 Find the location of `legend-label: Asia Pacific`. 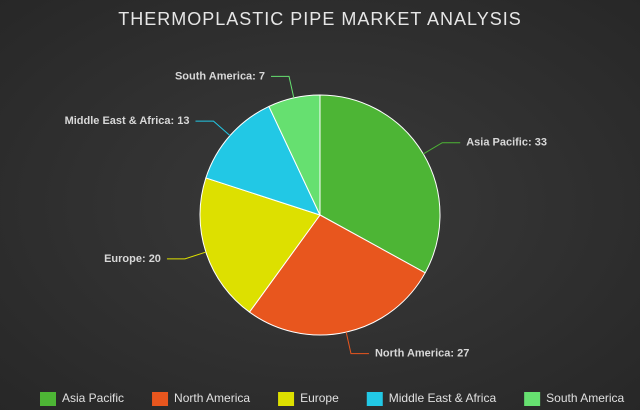

legend-label: Asia Pacific is located at coordinates (93, 398).